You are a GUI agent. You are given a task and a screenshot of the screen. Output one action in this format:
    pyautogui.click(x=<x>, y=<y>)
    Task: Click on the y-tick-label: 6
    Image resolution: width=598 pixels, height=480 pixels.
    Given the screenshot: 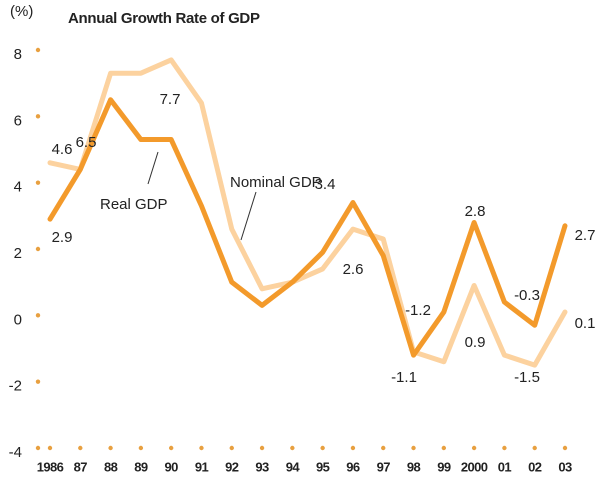 What is the action you would take?
    pyautogui.click(x=18, y=120)
    